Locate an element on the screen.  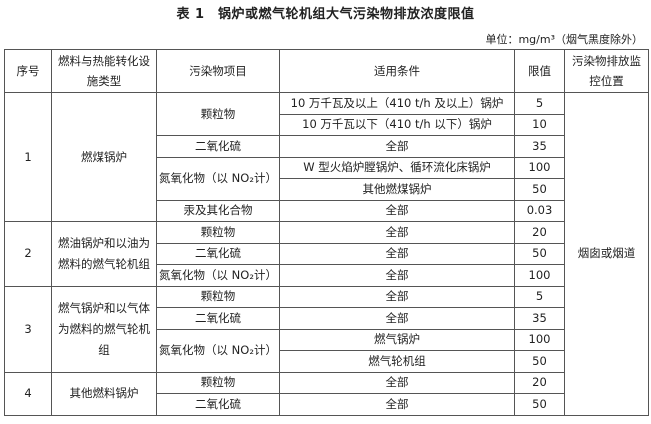
condition: 10 万千瓦及以上（410 t/h 及以上）锅炉 is located at coordinates (397, 103).